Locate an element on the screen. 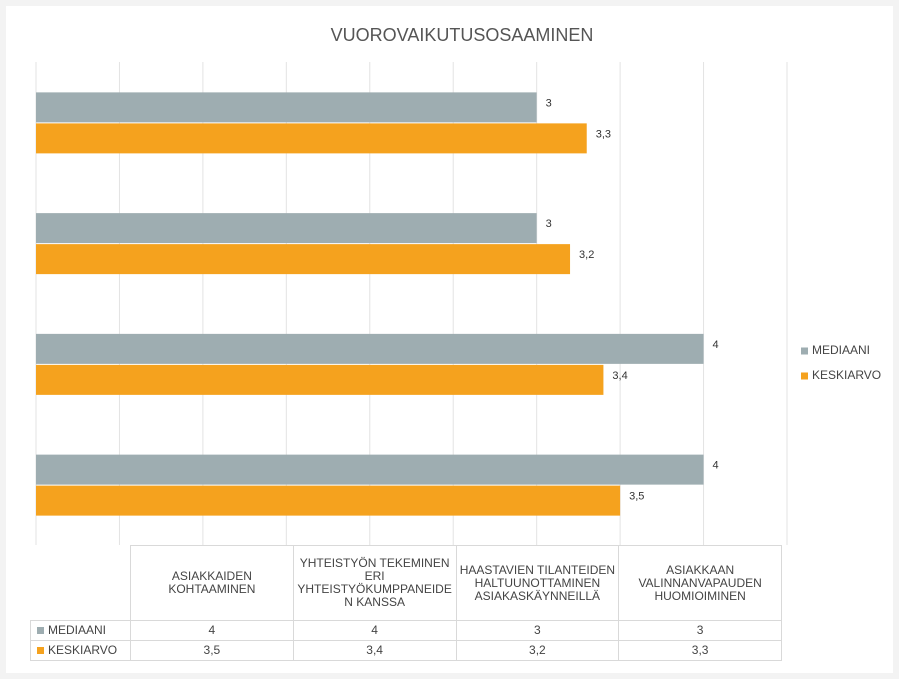 Image resolution: width=899 pixels, height=679 pixels. table-row-label: KESKIARVO is located at coordinates (80, 650).